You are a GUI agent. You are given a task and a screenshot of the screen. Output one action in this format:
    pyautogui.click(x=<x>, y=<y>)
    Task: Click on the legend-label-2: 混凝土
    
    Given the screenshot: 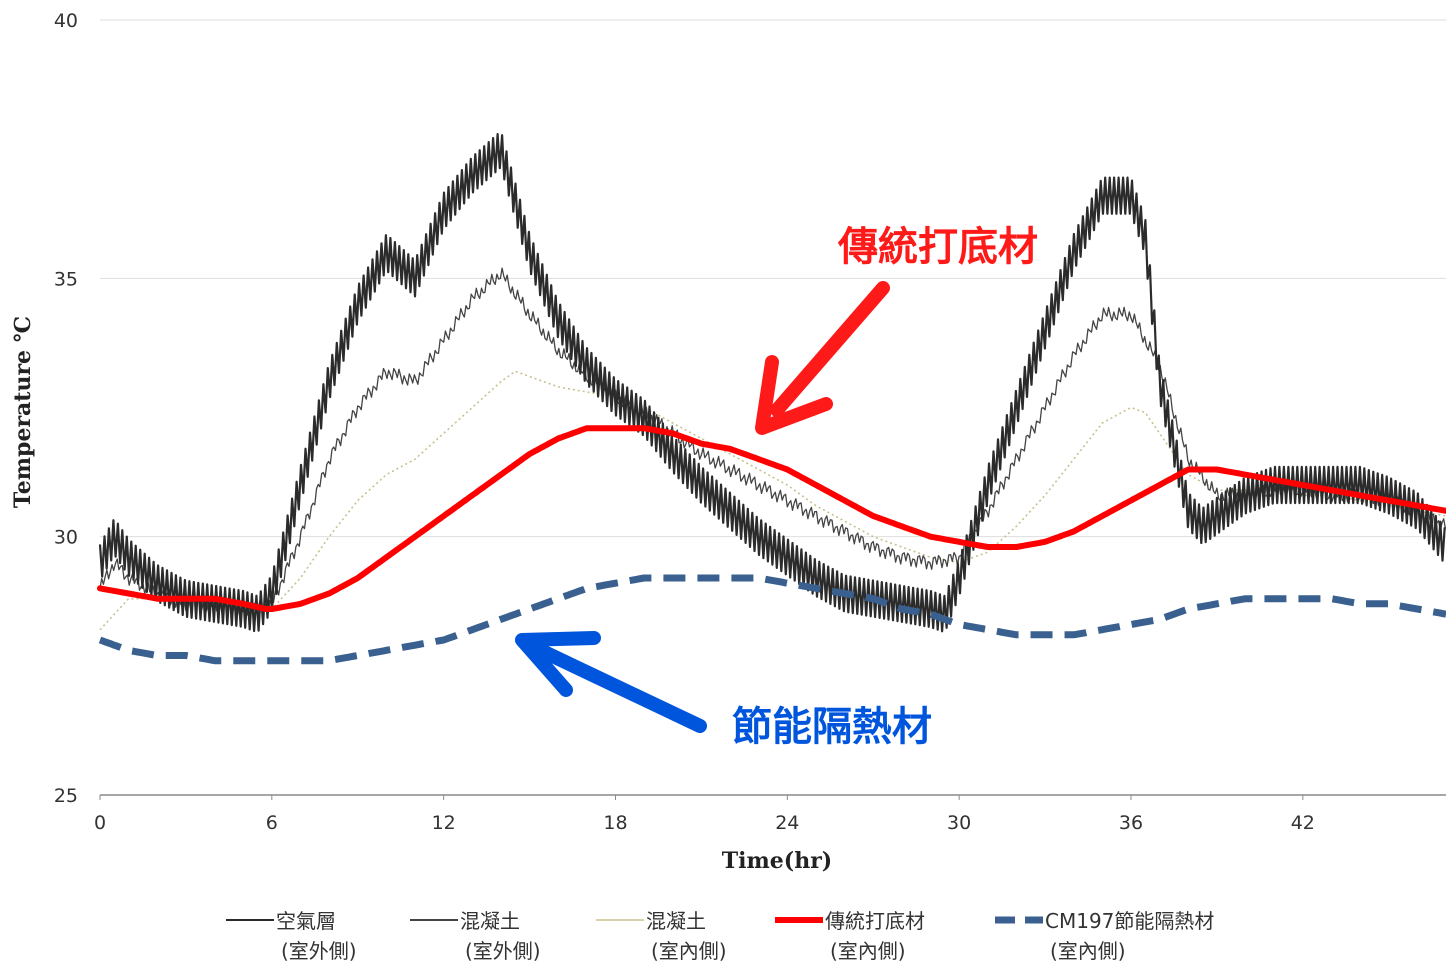 What is the action you would take?
    pyautogui.click(x=676, y=921)
    